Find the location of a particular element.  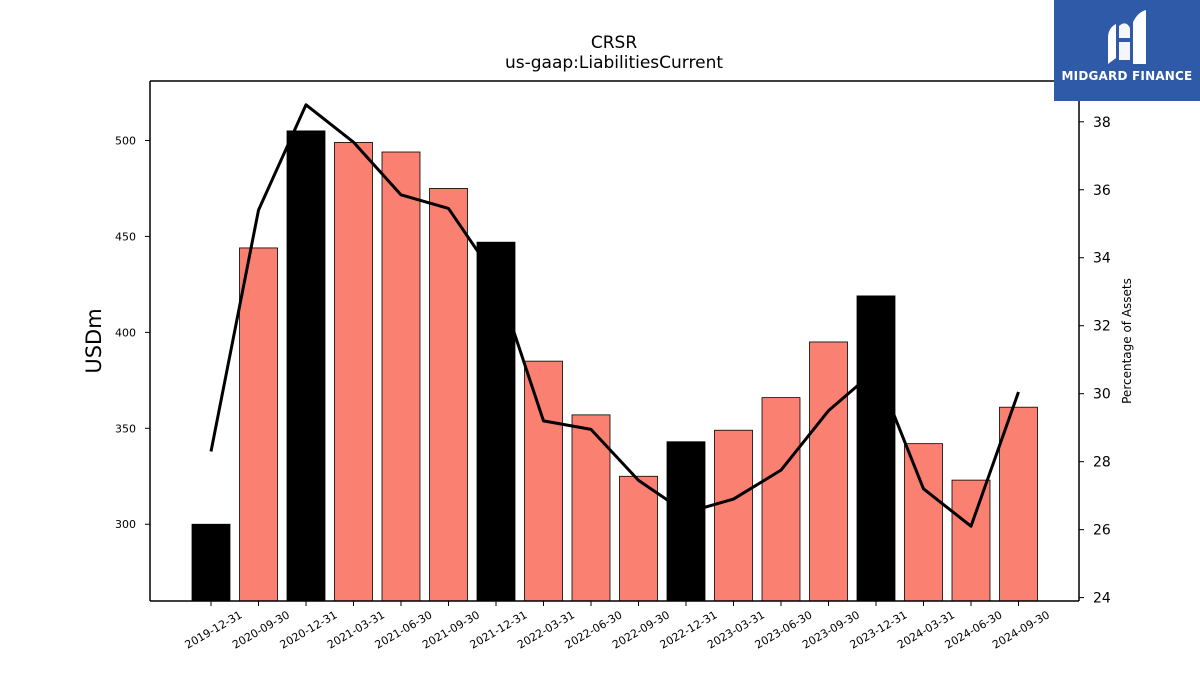

y-axis-label: USDm is located at coordinates (94, 340).